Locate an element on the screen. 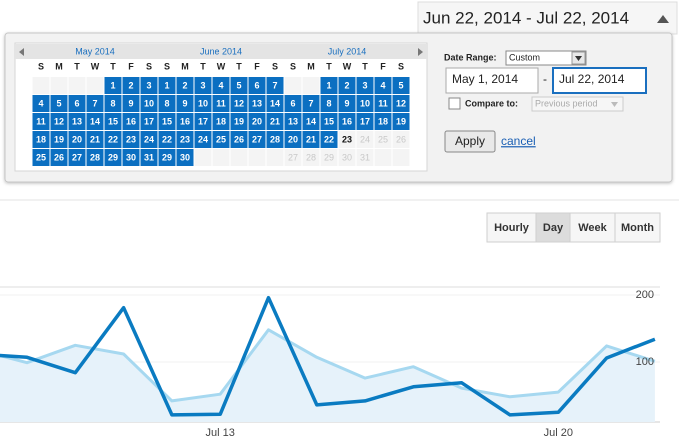 This screenshot has width=679, height=447. day-number: 15 is located at coordinates (167, 121).